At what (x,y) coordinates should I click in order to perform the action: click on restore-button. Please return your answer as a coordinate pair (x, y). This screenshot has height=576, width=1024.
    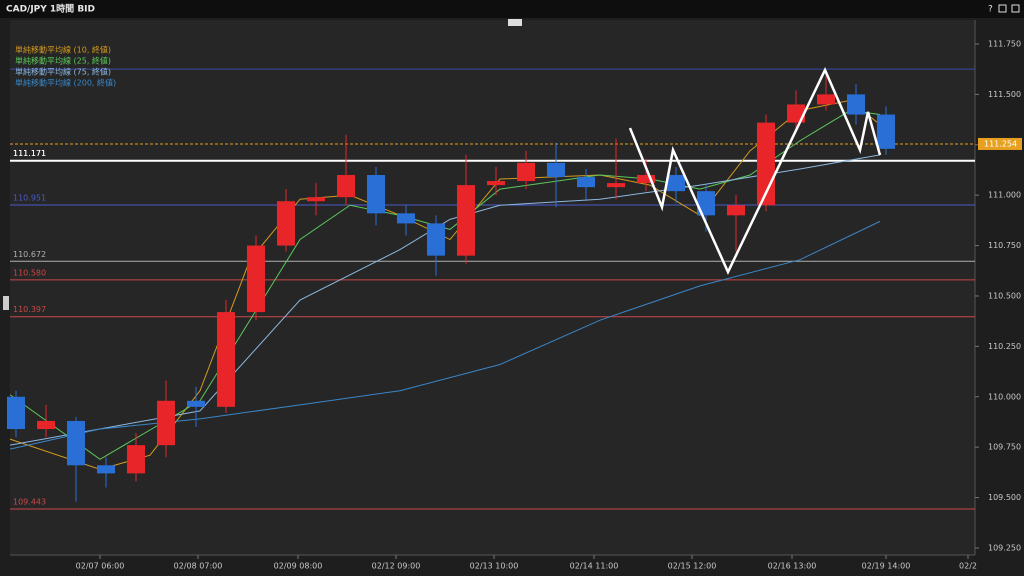
    Looking at the image, I should click on (1002, 8).